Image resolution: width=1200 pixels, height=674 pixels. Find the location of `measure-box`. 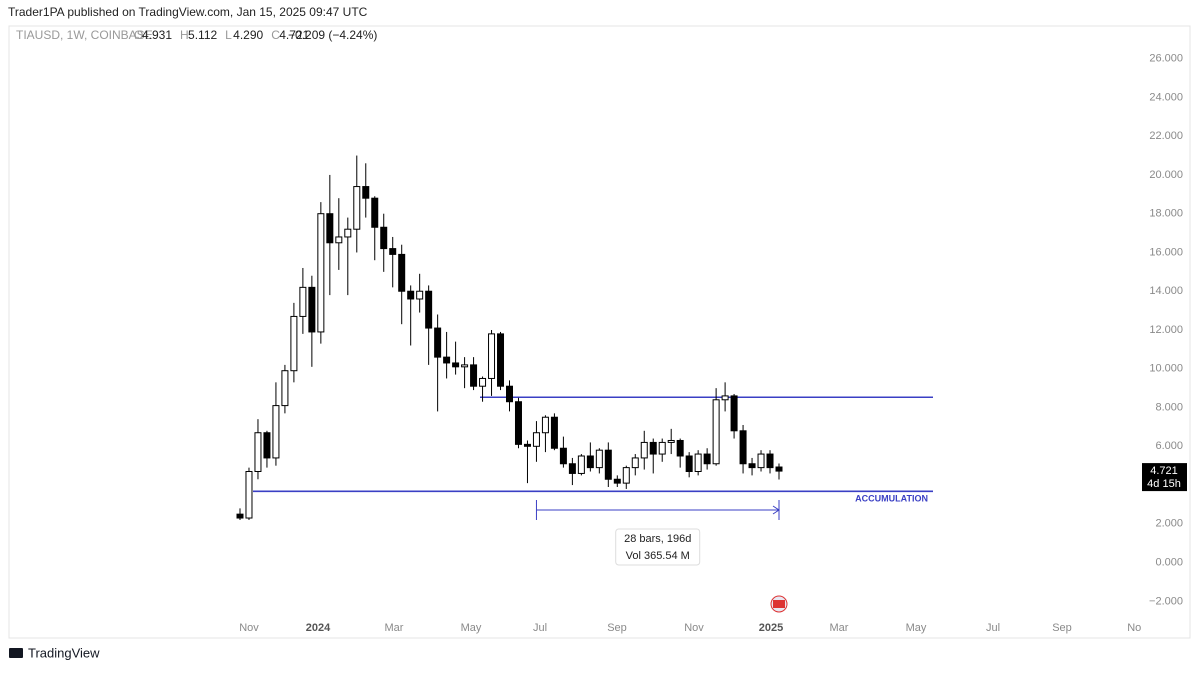

measure-box is located at coordinates (658, 547).